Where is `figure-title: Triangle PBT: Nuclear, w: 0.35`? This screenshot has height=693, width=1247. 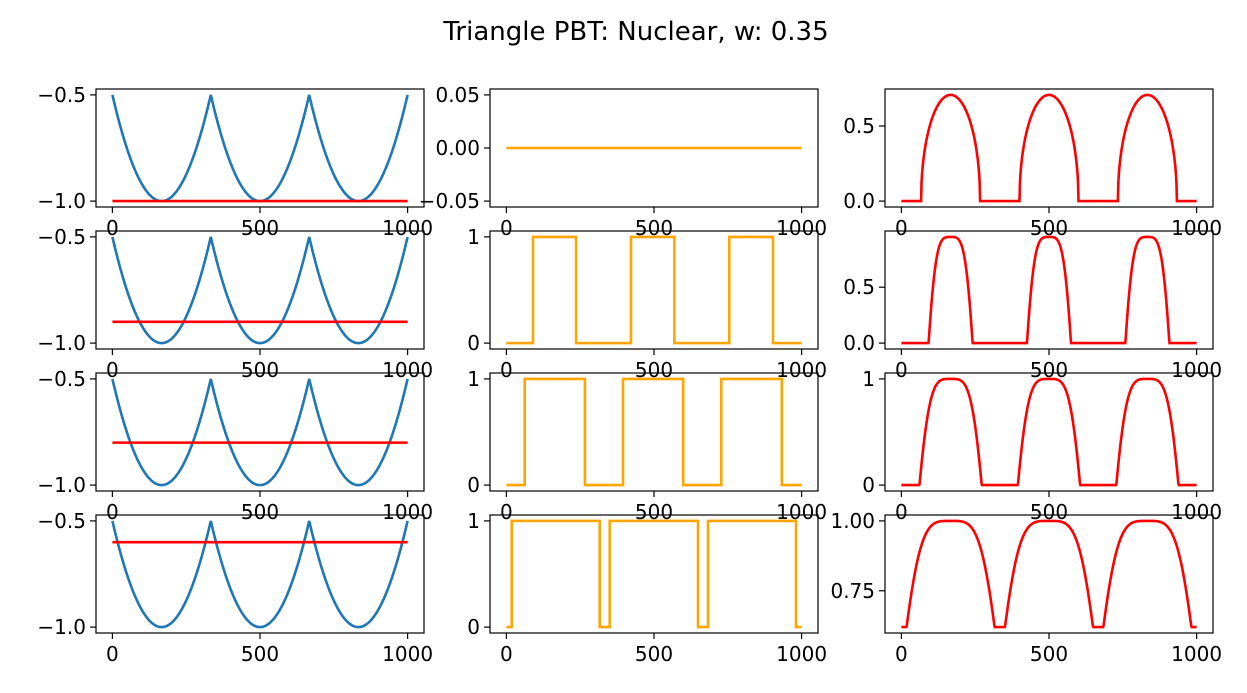
figure-title: Triangle PBT: Nuclear, w: 0.35 is located at coordinates (635, 32).